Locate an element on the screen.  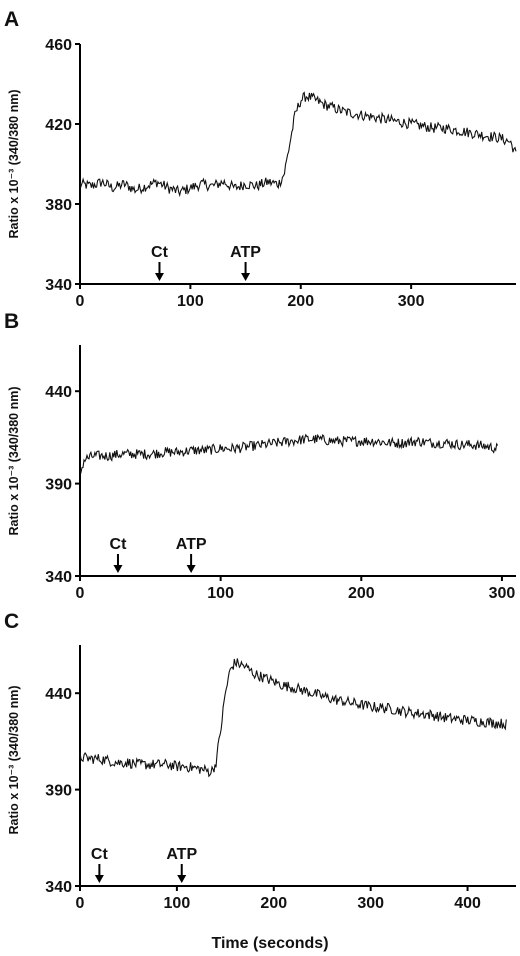
x-axis-title: Time (seconds) is located at coordinates (269, 943).